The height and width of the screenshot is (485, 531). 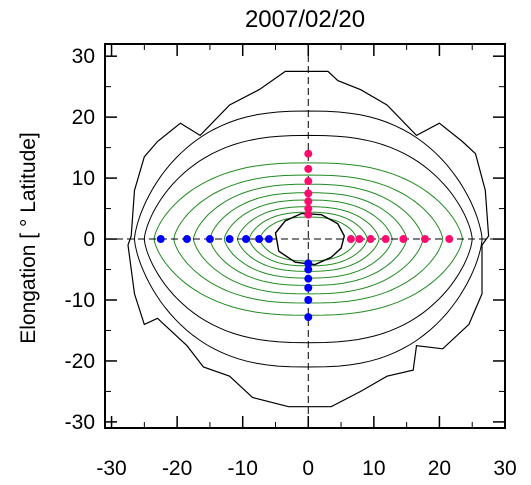 What do you see at coordinates (80, 300) in the screenshot?
I see `y-tick-label: -10` at bounding box center [80, 300].